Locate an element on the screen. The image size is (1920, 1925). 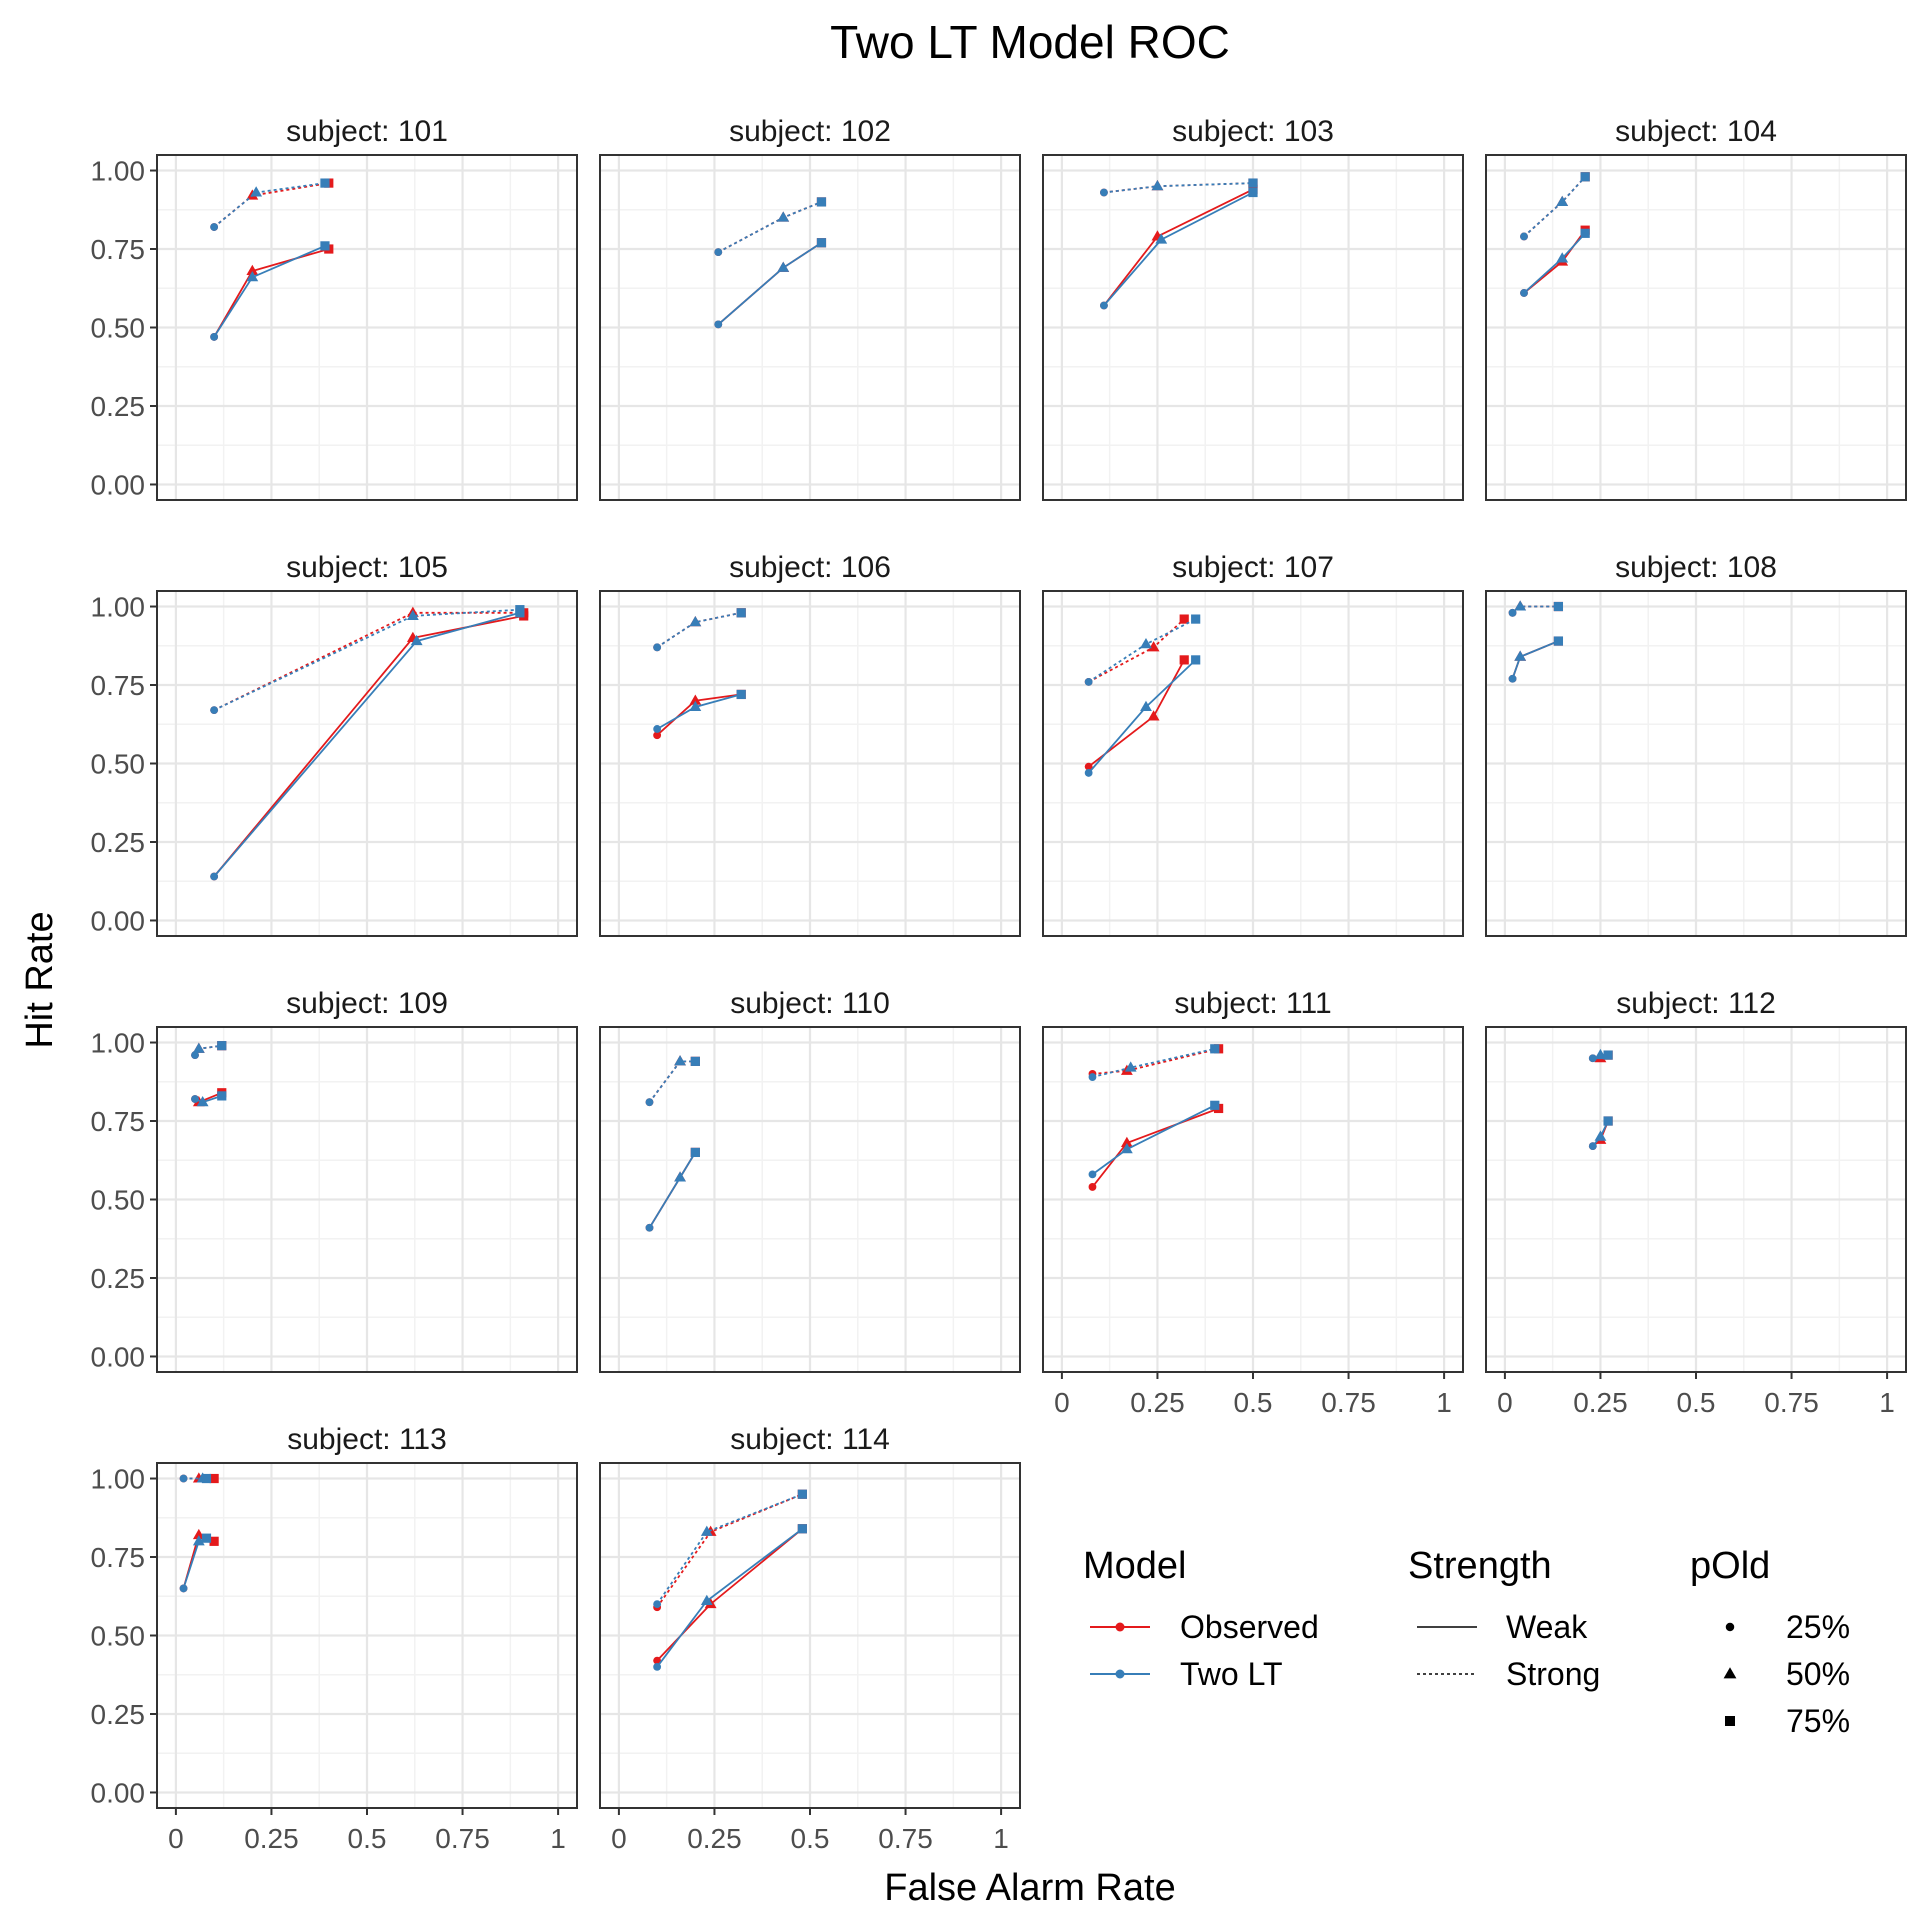
legend-label: Strong is located at coordinates (1553, 1674).